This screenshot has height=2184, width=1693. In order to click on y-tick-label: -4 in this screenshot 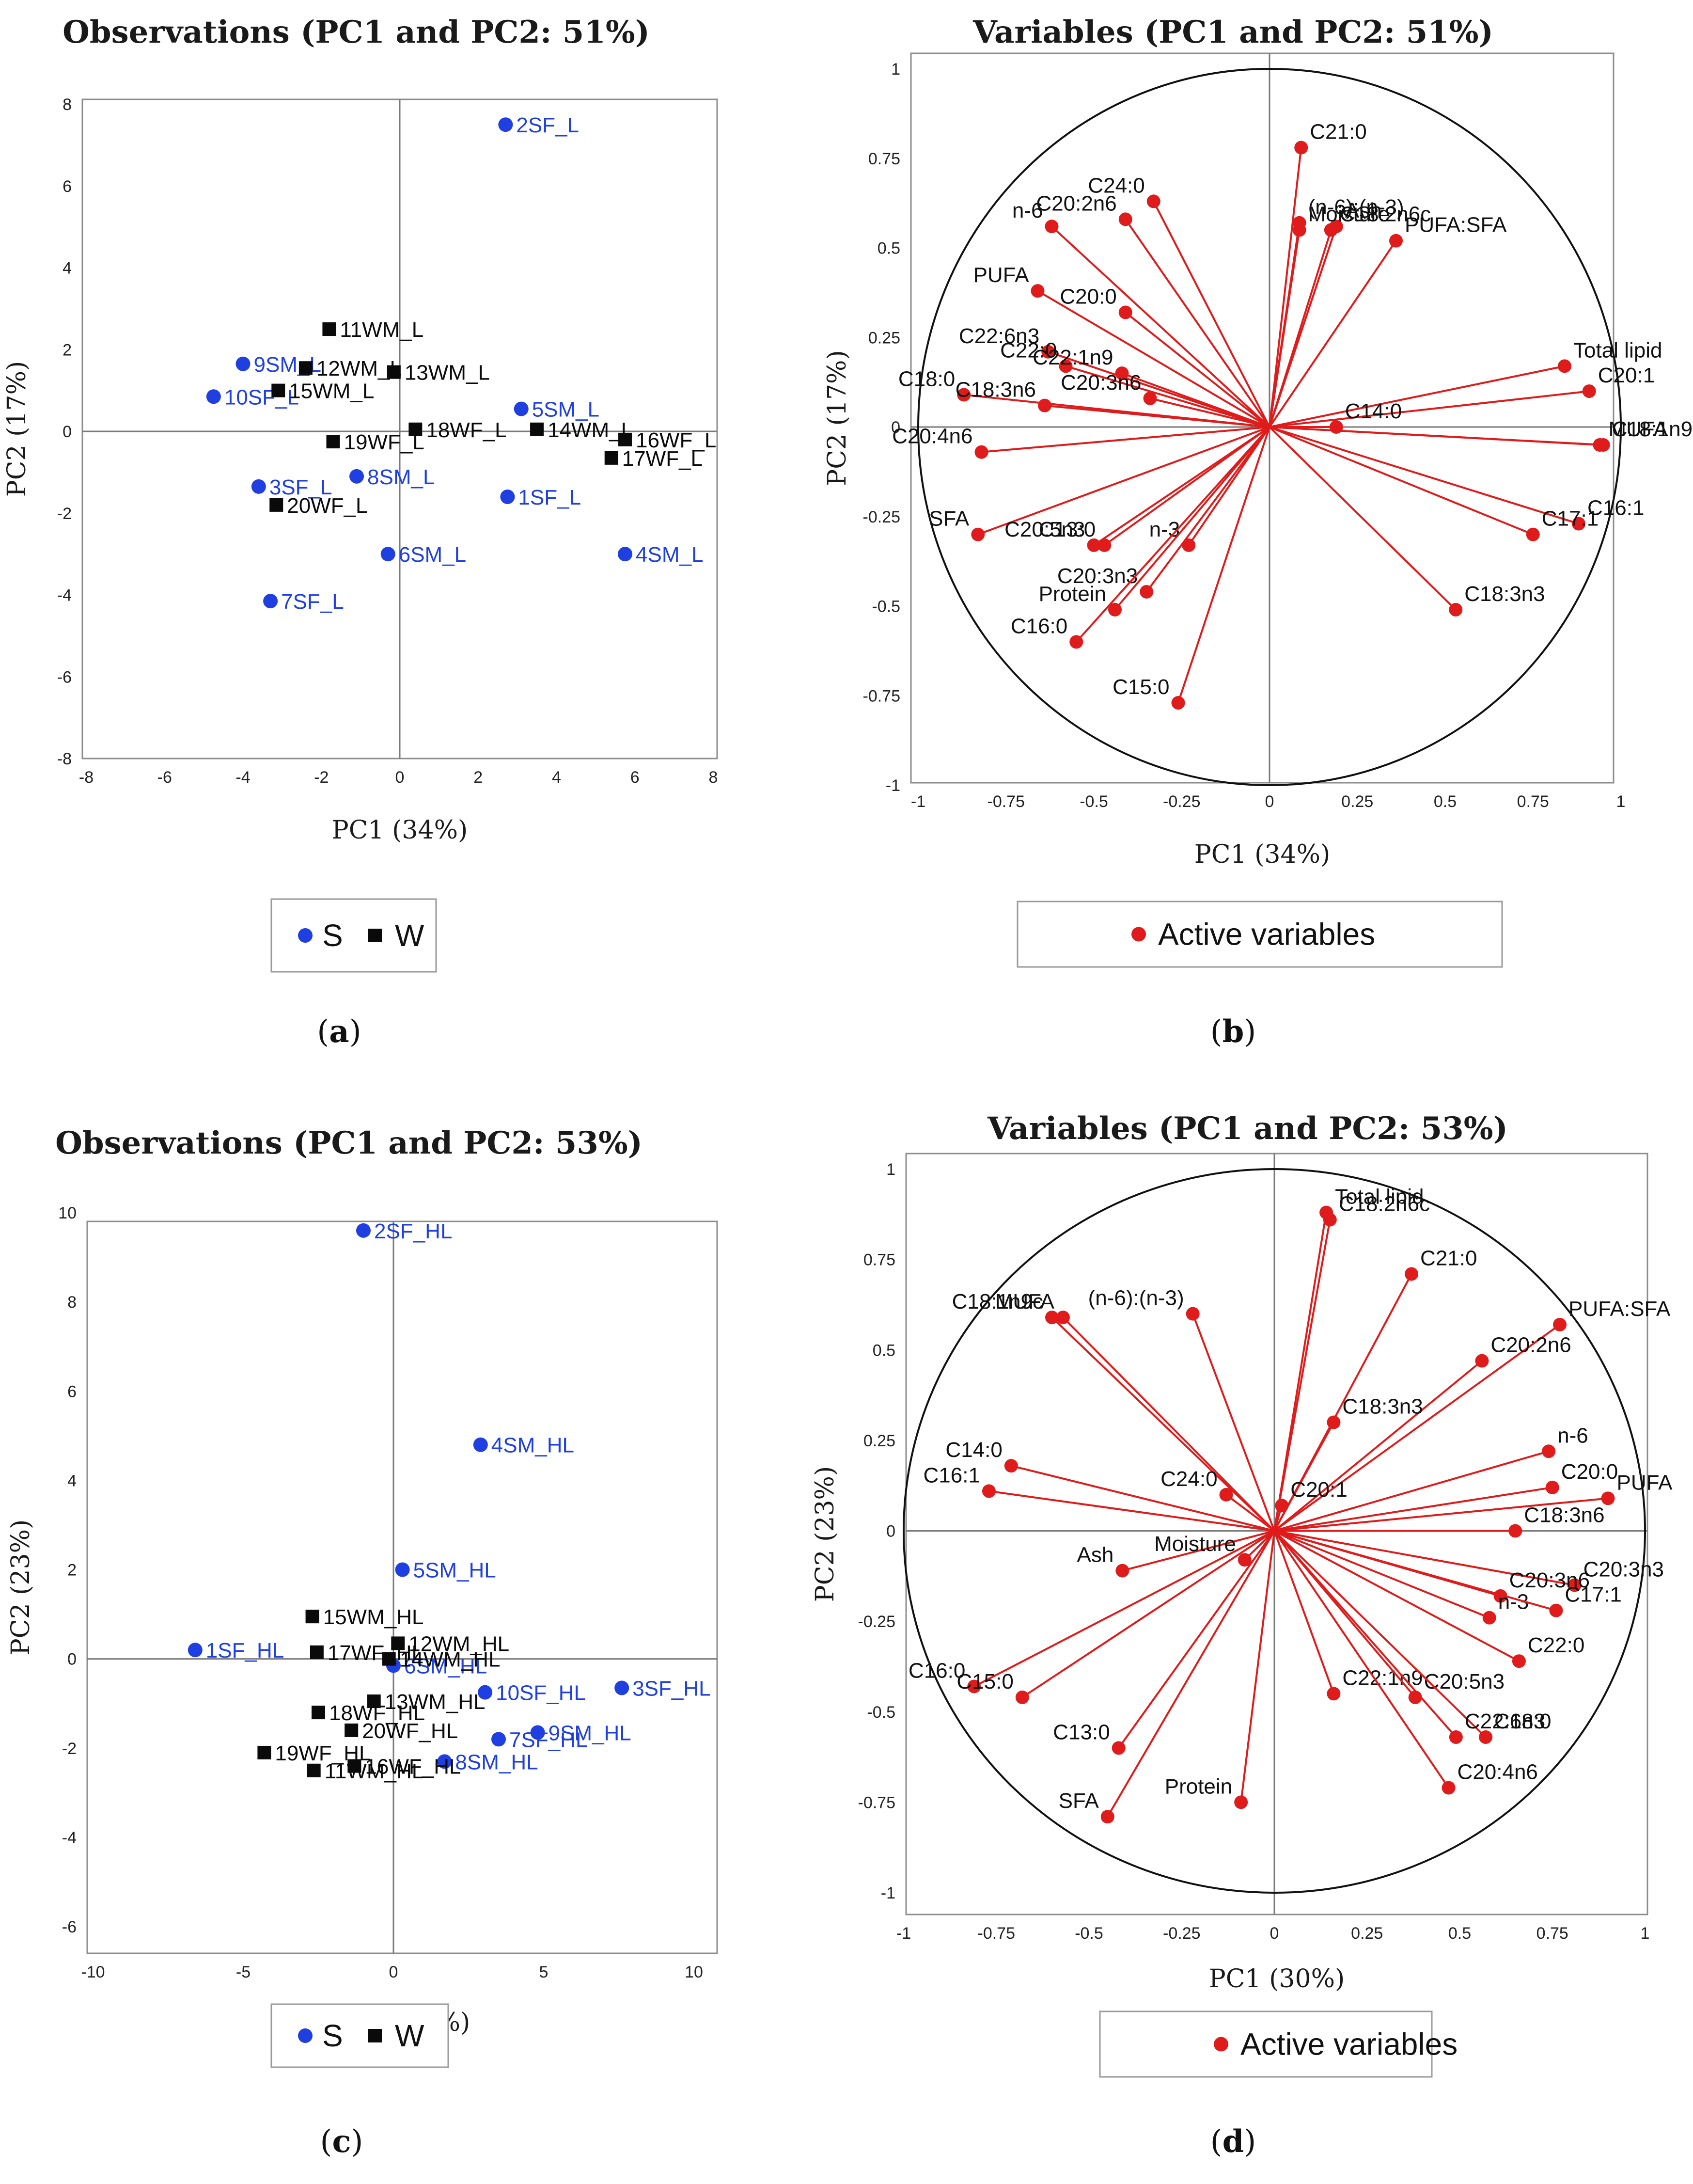, I will do `click(69, 1838)`.